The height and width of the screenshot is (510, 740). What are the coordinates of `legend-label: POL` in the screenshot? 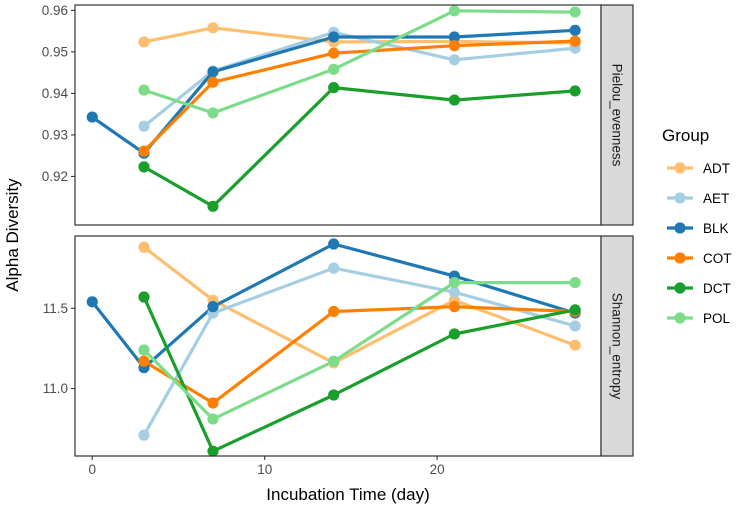 It's located at (717, 318).